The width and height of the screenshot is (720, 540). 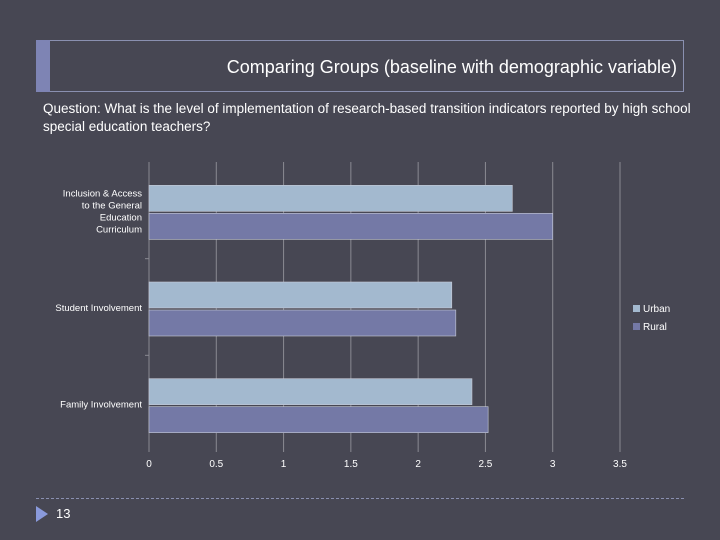 What do you see at coordinates (121, 217) in the screenshot?
I see `category-label: Education` at bounding box center [121, 217].